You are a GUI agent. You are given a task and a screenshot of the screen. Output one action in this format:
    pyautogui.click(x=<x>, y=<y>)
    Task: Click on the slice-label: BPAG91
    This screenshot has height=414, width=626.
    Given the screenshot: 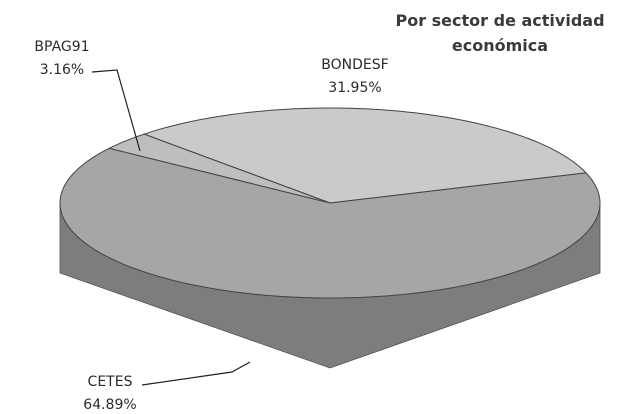 What is the action you would take?
    pyautogui.click(x=61, y=47)
    